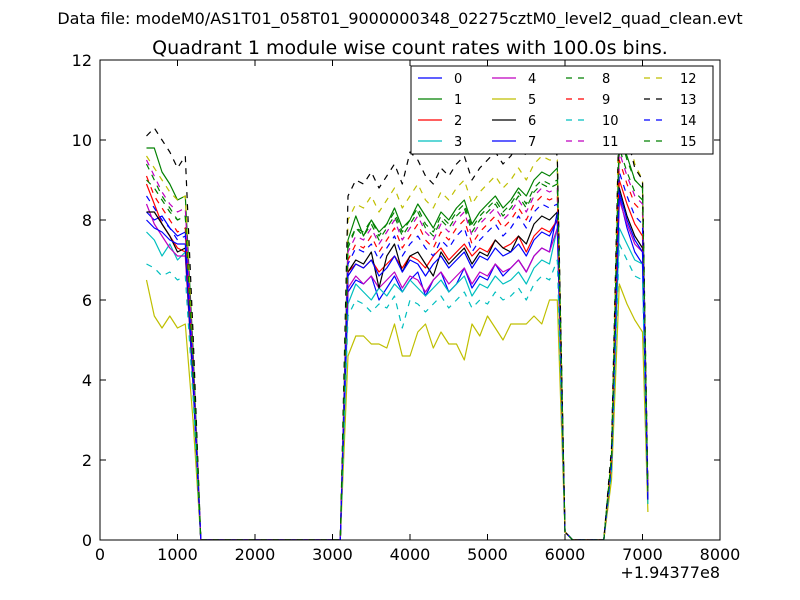 The height and width of the screenshot is (600, 800). What do you see at coordinates (458, 142) in the screenshot?
I see `legend-label: 3` at bounding box center [458, 142].